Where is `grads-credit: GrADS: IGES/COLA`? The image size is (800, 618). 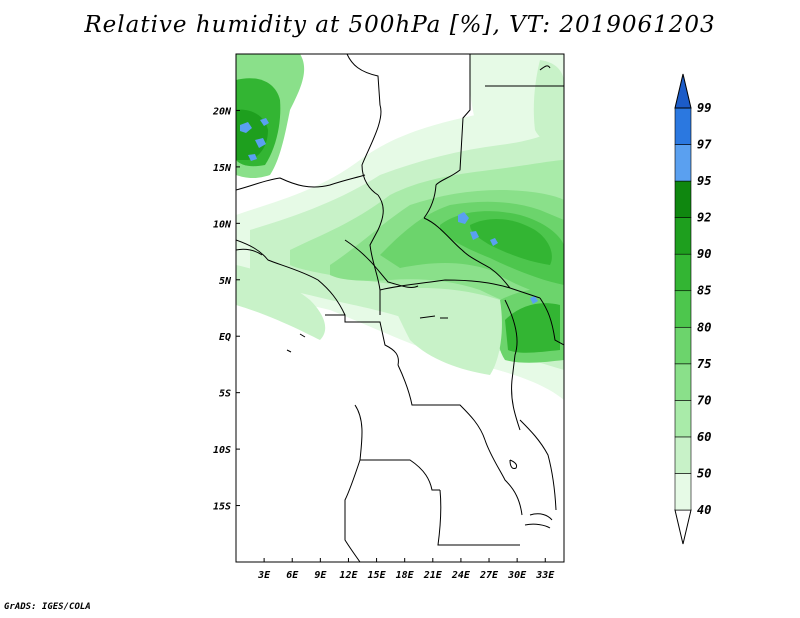 grads-credit: GrADS: IGES/COLA is located at coordinates (47, 607).